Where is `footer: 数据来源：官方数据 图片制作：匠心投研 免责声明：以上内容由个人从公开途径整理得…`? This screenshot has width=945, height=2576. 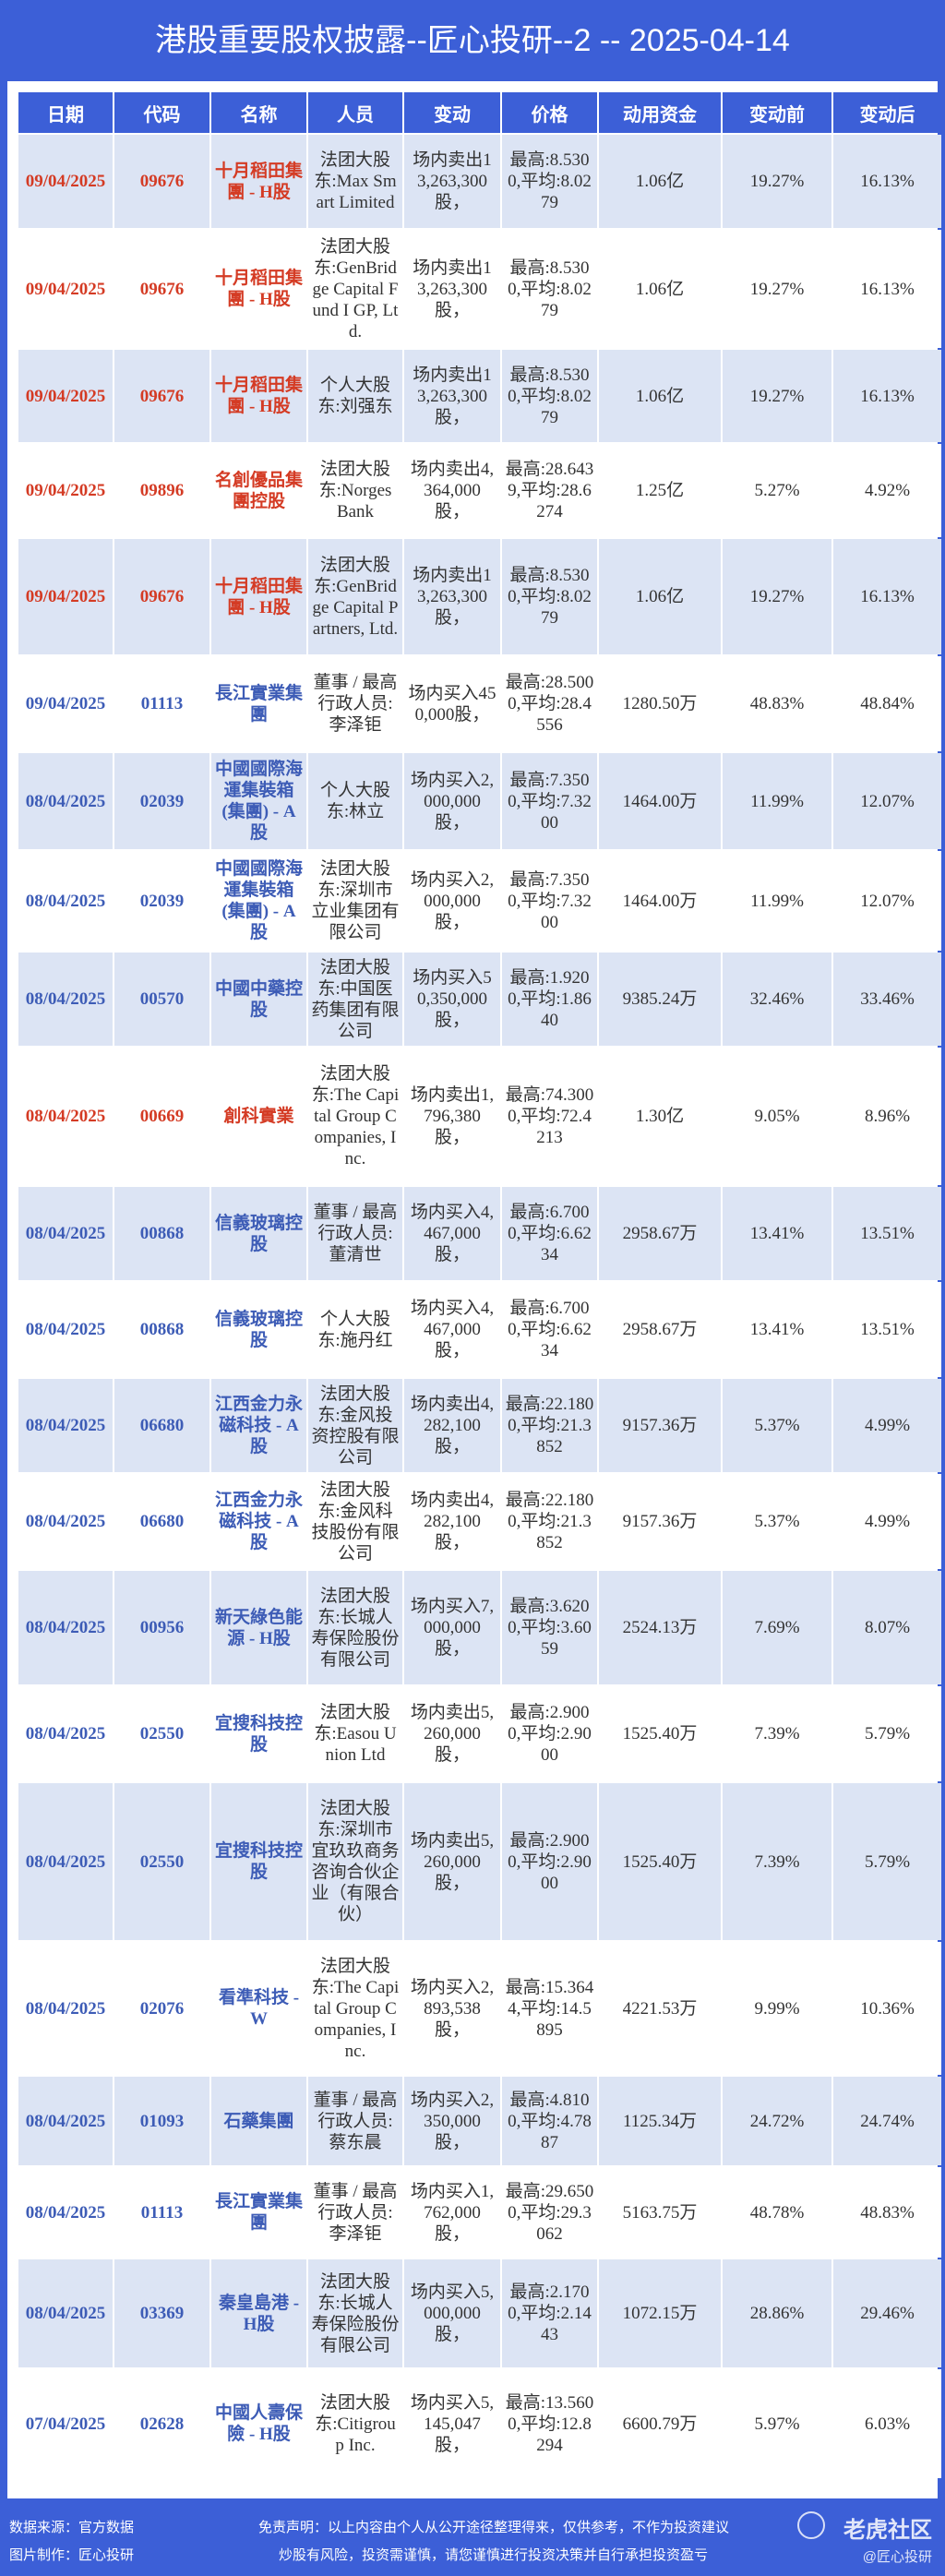
footer: 数据来源：官方数据 图片制作：匠心投研 免责声明：以上内容由个人从公开途径整理得… is located at coordinates (472, 2537).